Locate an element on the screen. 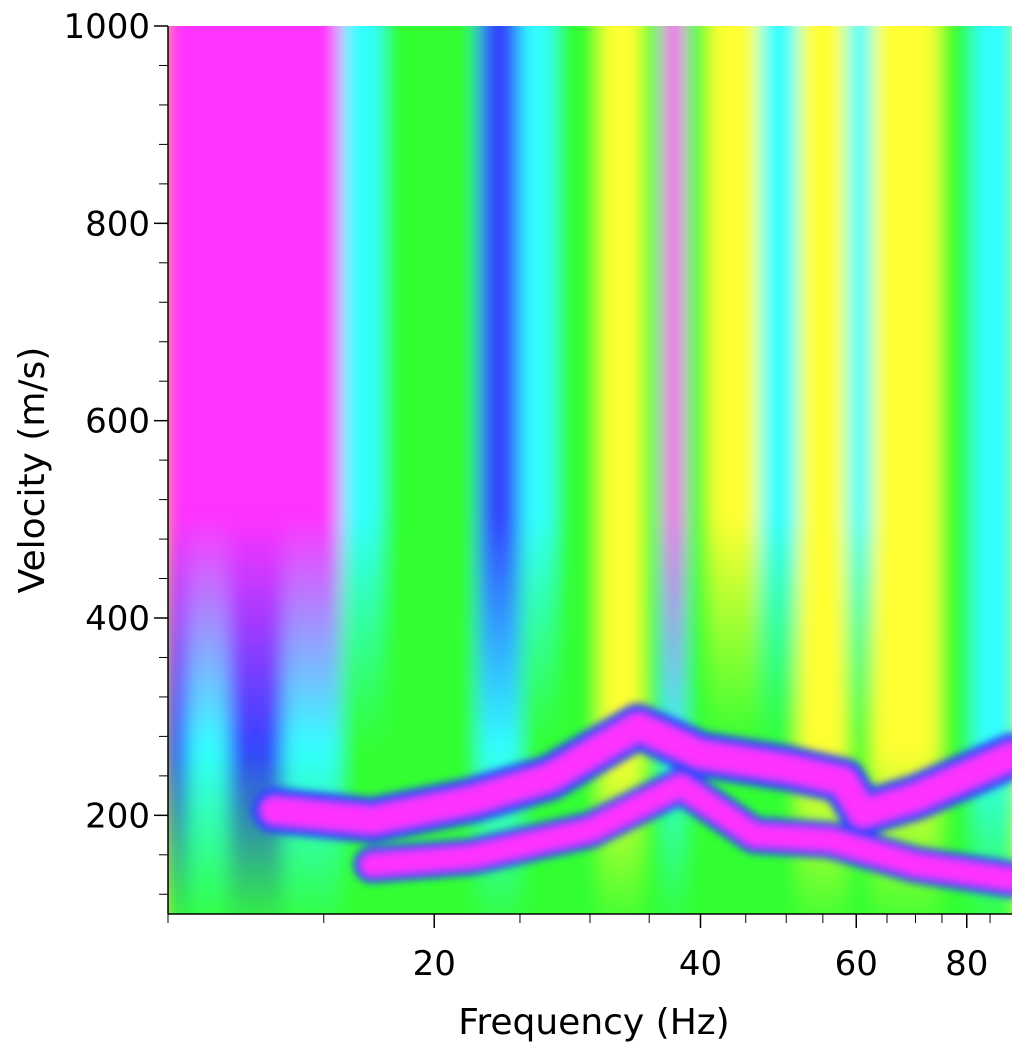  dispersion-ridges is located at coordinates (631, 800).